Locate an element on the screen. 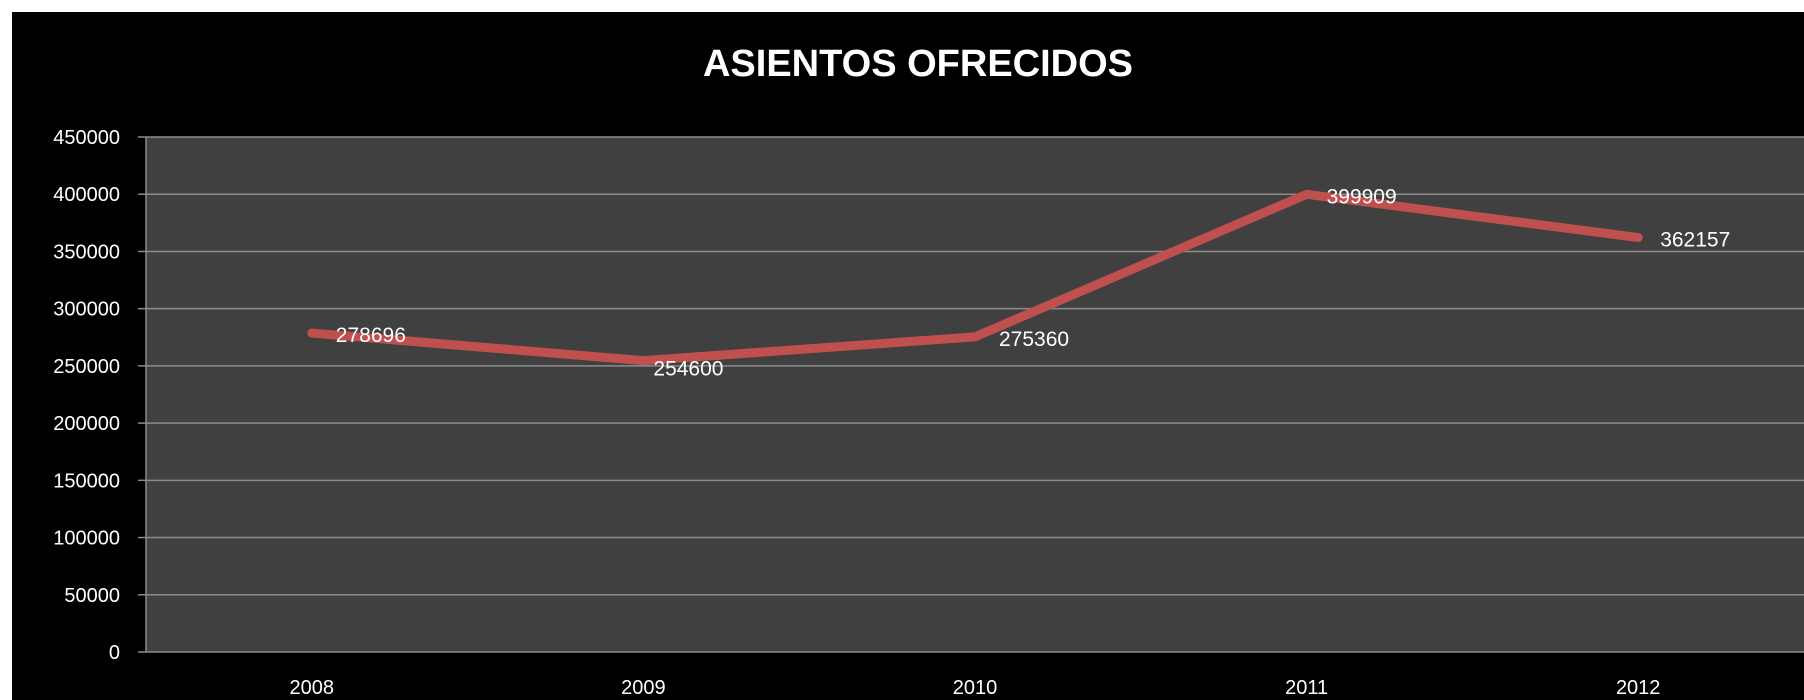 This screenshot has height=700, width=1804. x-tick-label: 2010 is located at coordinates (975, 688).